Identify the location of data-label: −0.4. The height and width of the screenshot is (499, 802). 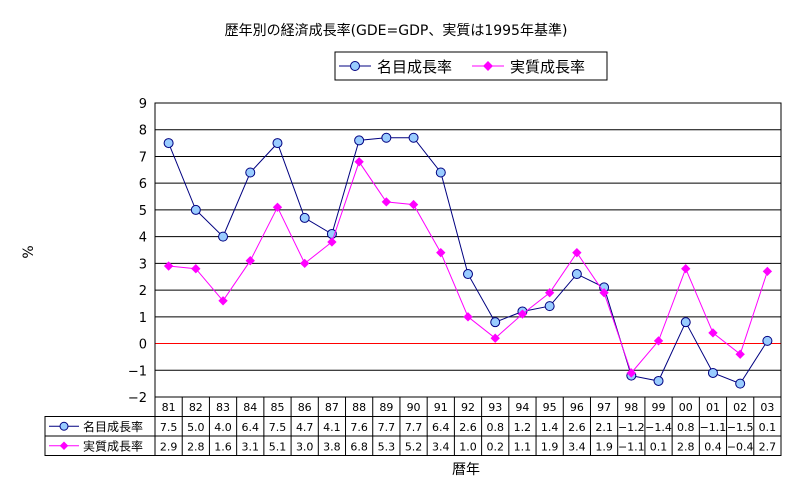
(740, 446).